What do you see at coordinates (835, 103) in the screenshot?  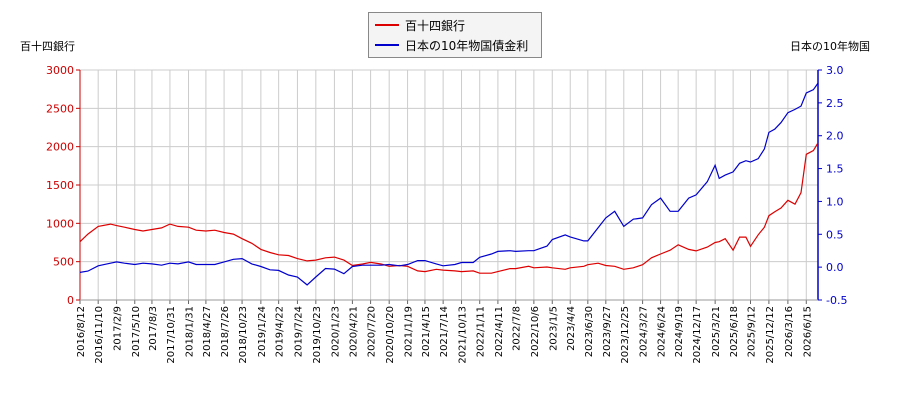 I see `right-tick-label: 2.5` at bounding box center [835, 103].